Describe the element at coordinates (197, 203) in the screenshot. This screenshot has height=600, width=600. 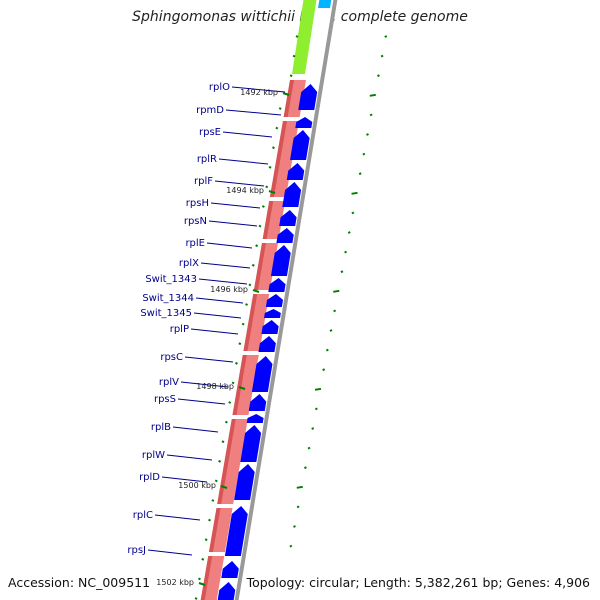
I see `gene-label: rpsH` at that location.